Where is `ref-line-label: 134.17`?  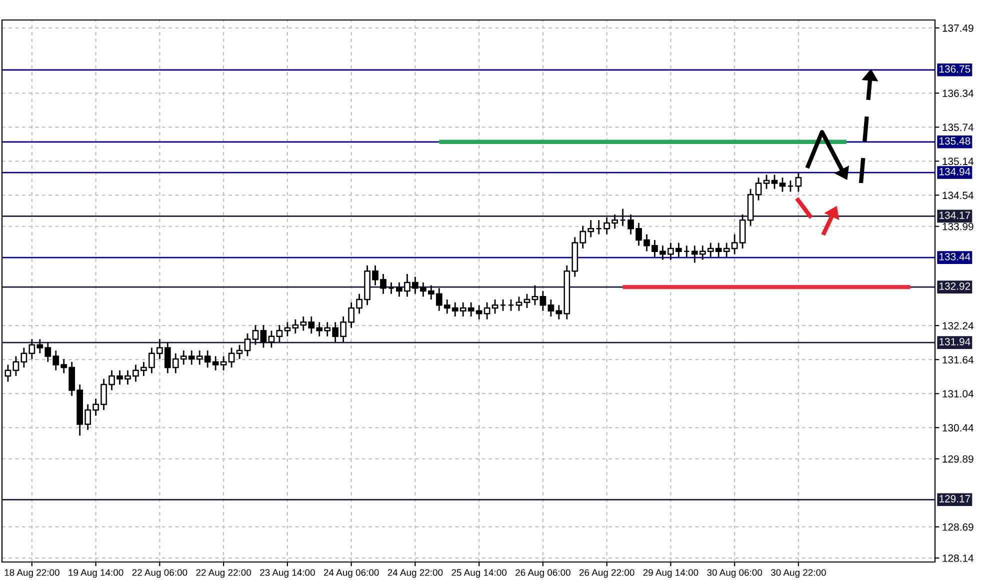 ref-line-label: 134.17 is located at coordinates (955, 215).